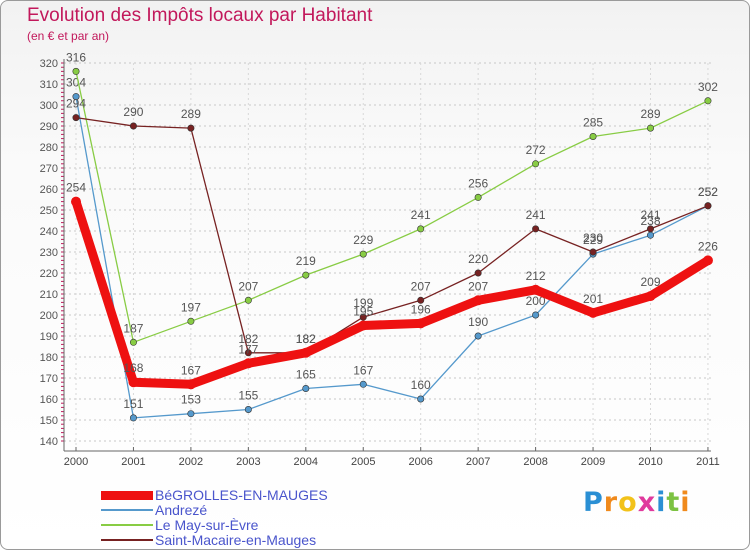 The width and height of the screenshot is (750, 550). What do you see at coordinates (650, 221) in the screenshot?
I see `data-label: 238` at bounding box center [650, 221].